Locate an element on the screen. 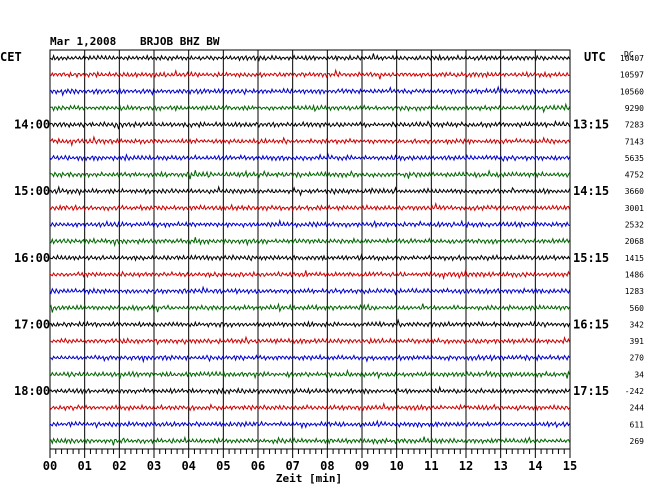 The image size is (650, 494). x-tick-label: 03 is located at coordinates (154, 466).